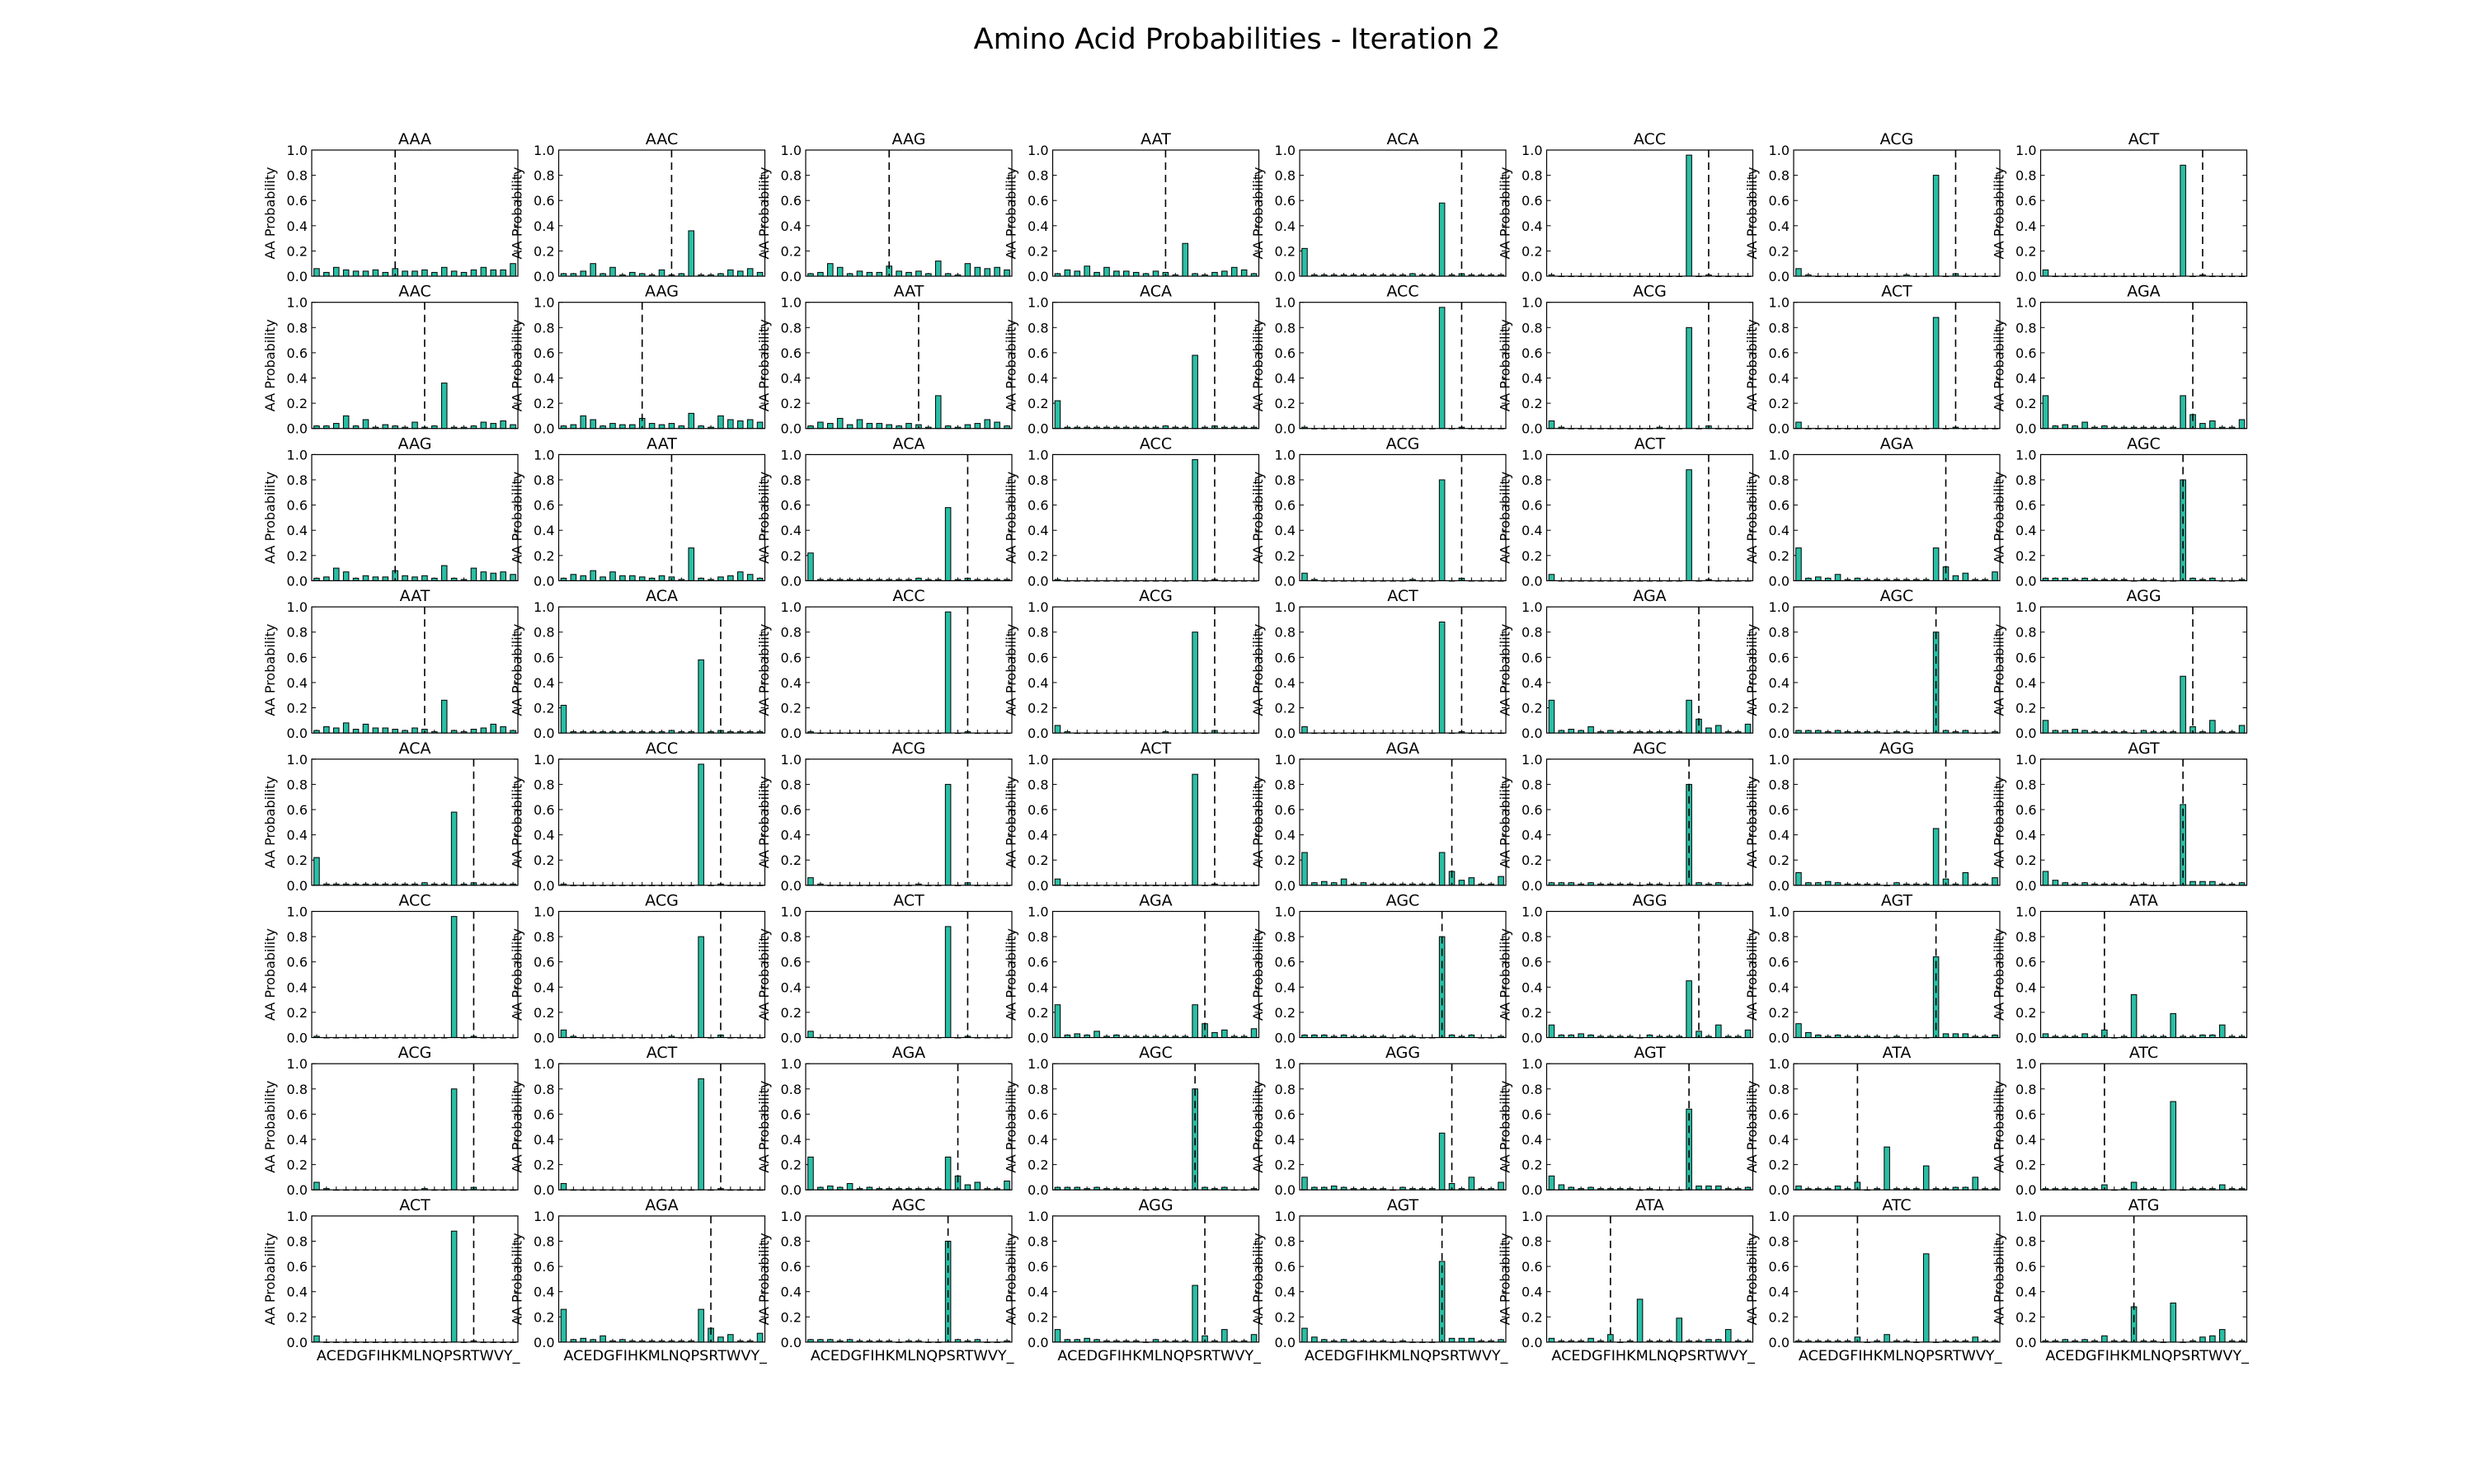 This screenshot has width=2474, height=1484. I want to click on bar-F, so click(365, 424).